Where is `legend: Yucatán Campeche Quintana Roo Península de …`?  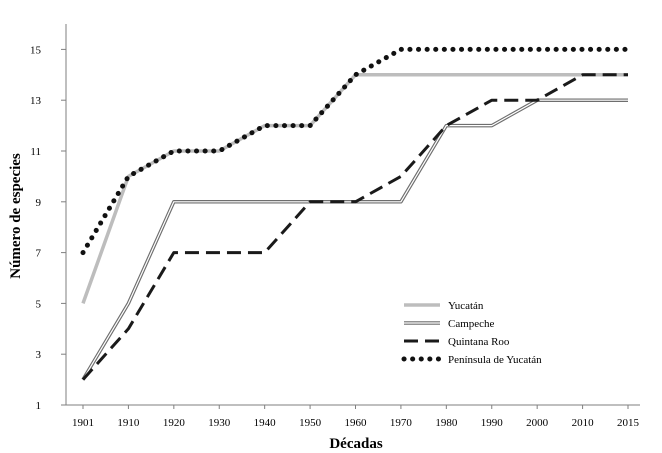 legend: Yucatán Campeche Quintana Roo Península de … is located at coordinates (471, 333).